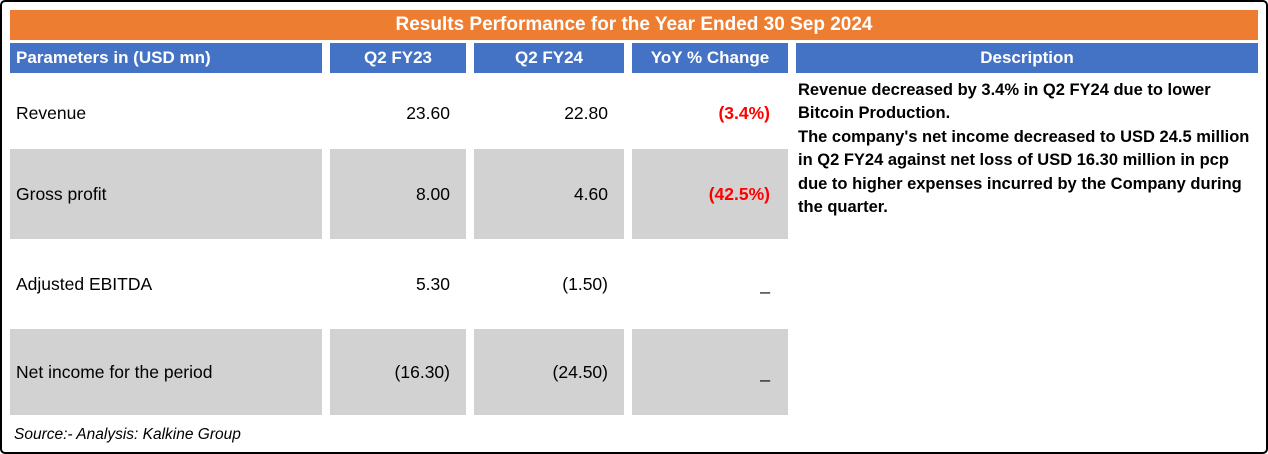 The width and height of the screenshot is (1268, 454). Describe the element at coordinates (398, 372) in the screenshot. I see `cell-net-income-q2fy23: (16.30)` at that location.